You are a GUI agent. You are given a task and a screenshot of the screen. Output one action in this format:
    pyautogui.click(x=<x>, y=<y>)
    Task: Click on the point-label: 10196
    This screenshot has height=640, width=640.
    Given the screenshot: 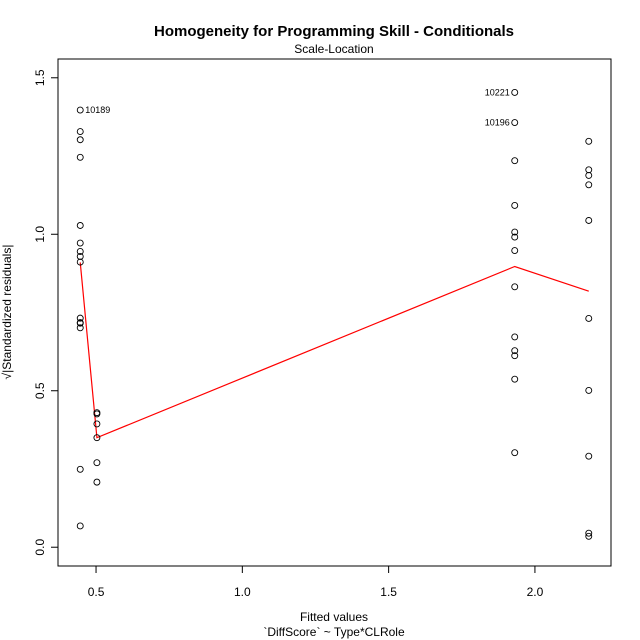 What is the action you would take?
    pyautogui.click(x=497, y=123)
    